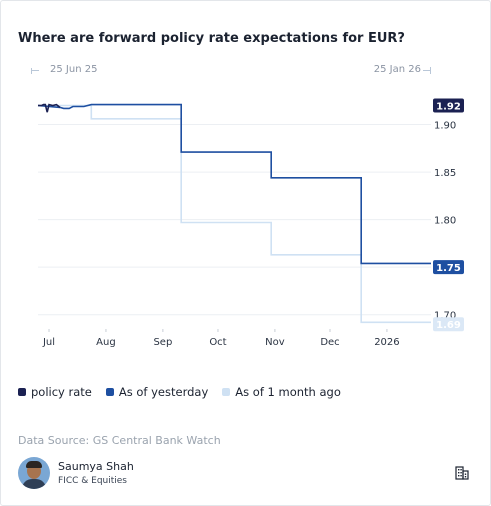  I want to click on range-end-line, so click(427, 70).